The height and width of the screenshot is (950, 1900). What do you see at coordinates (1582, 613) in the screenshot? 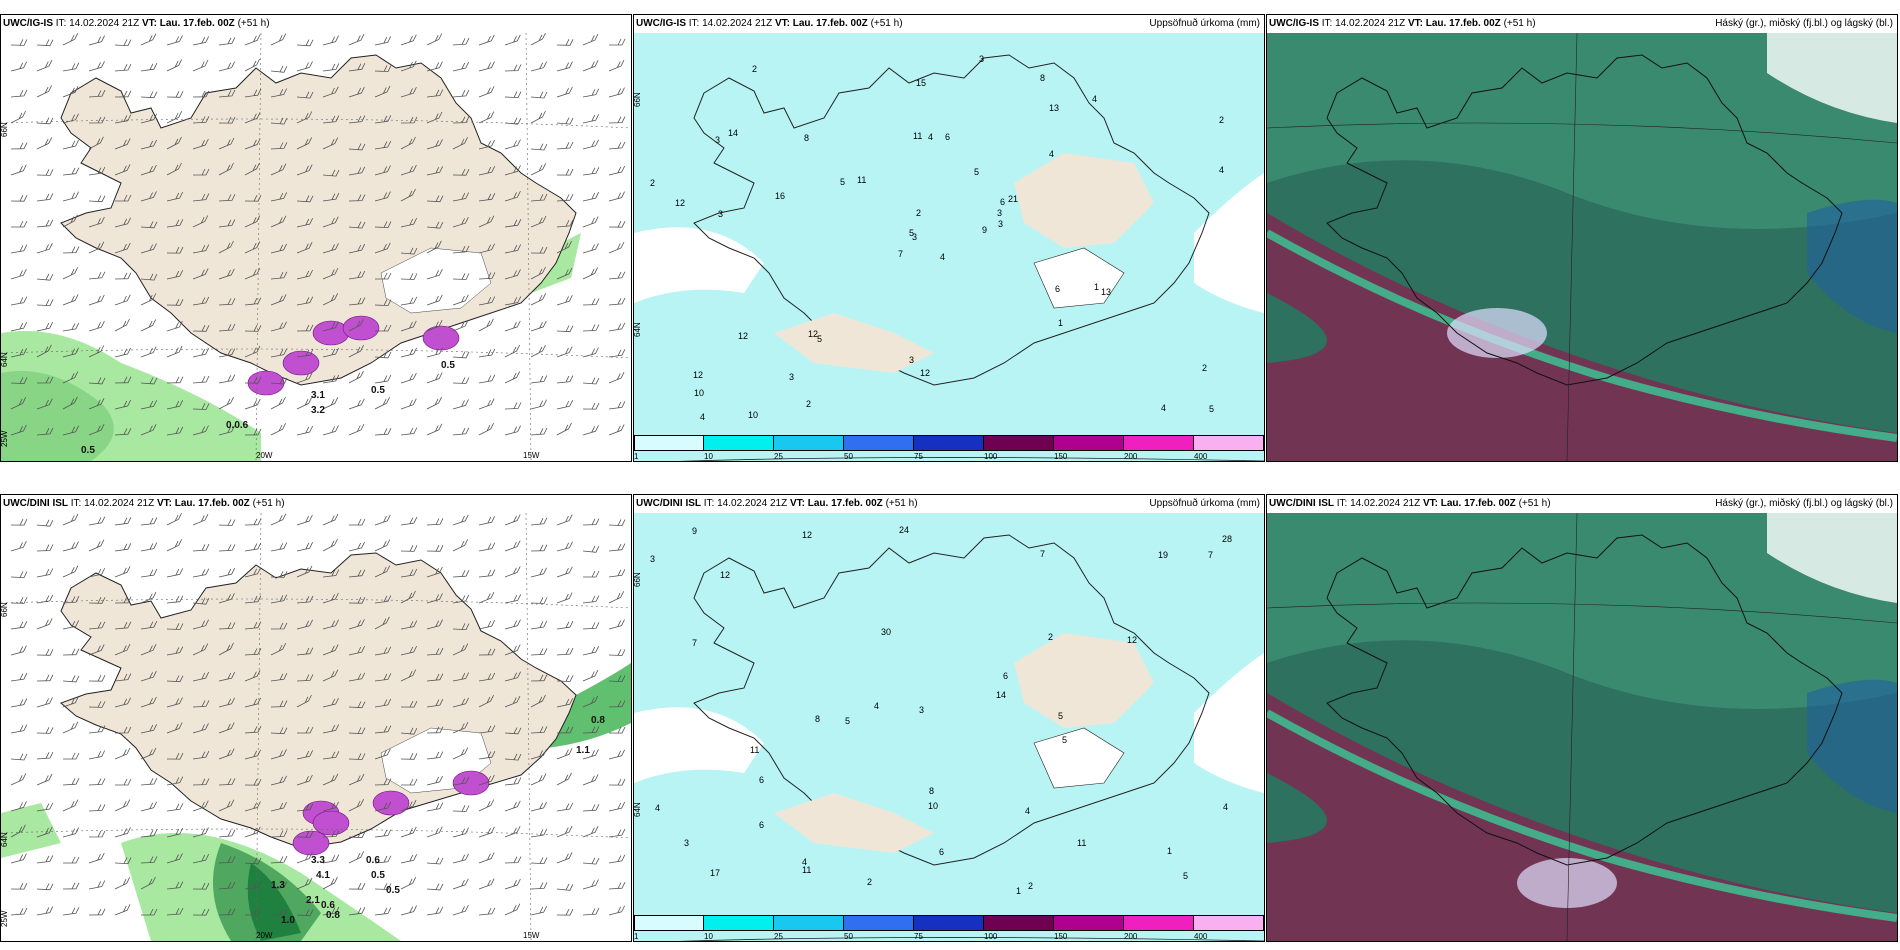
I see `latitude-line` at bounding box center [1582, 613].